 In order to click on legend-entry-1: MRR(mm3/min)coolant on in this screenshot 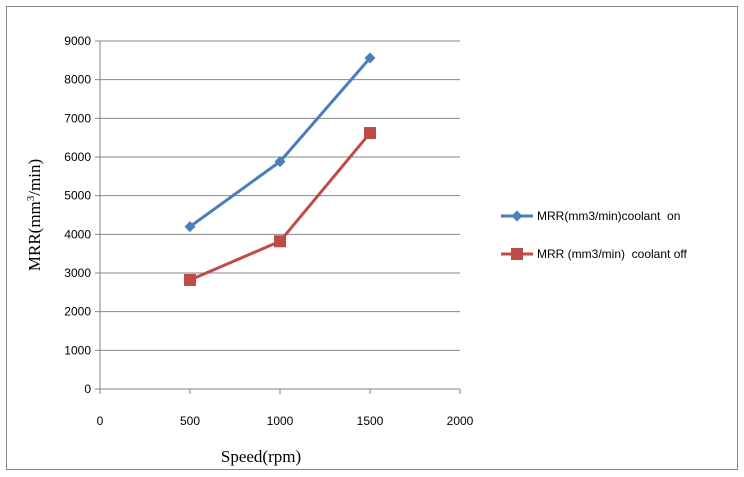, I will do `click(590, 216)`.